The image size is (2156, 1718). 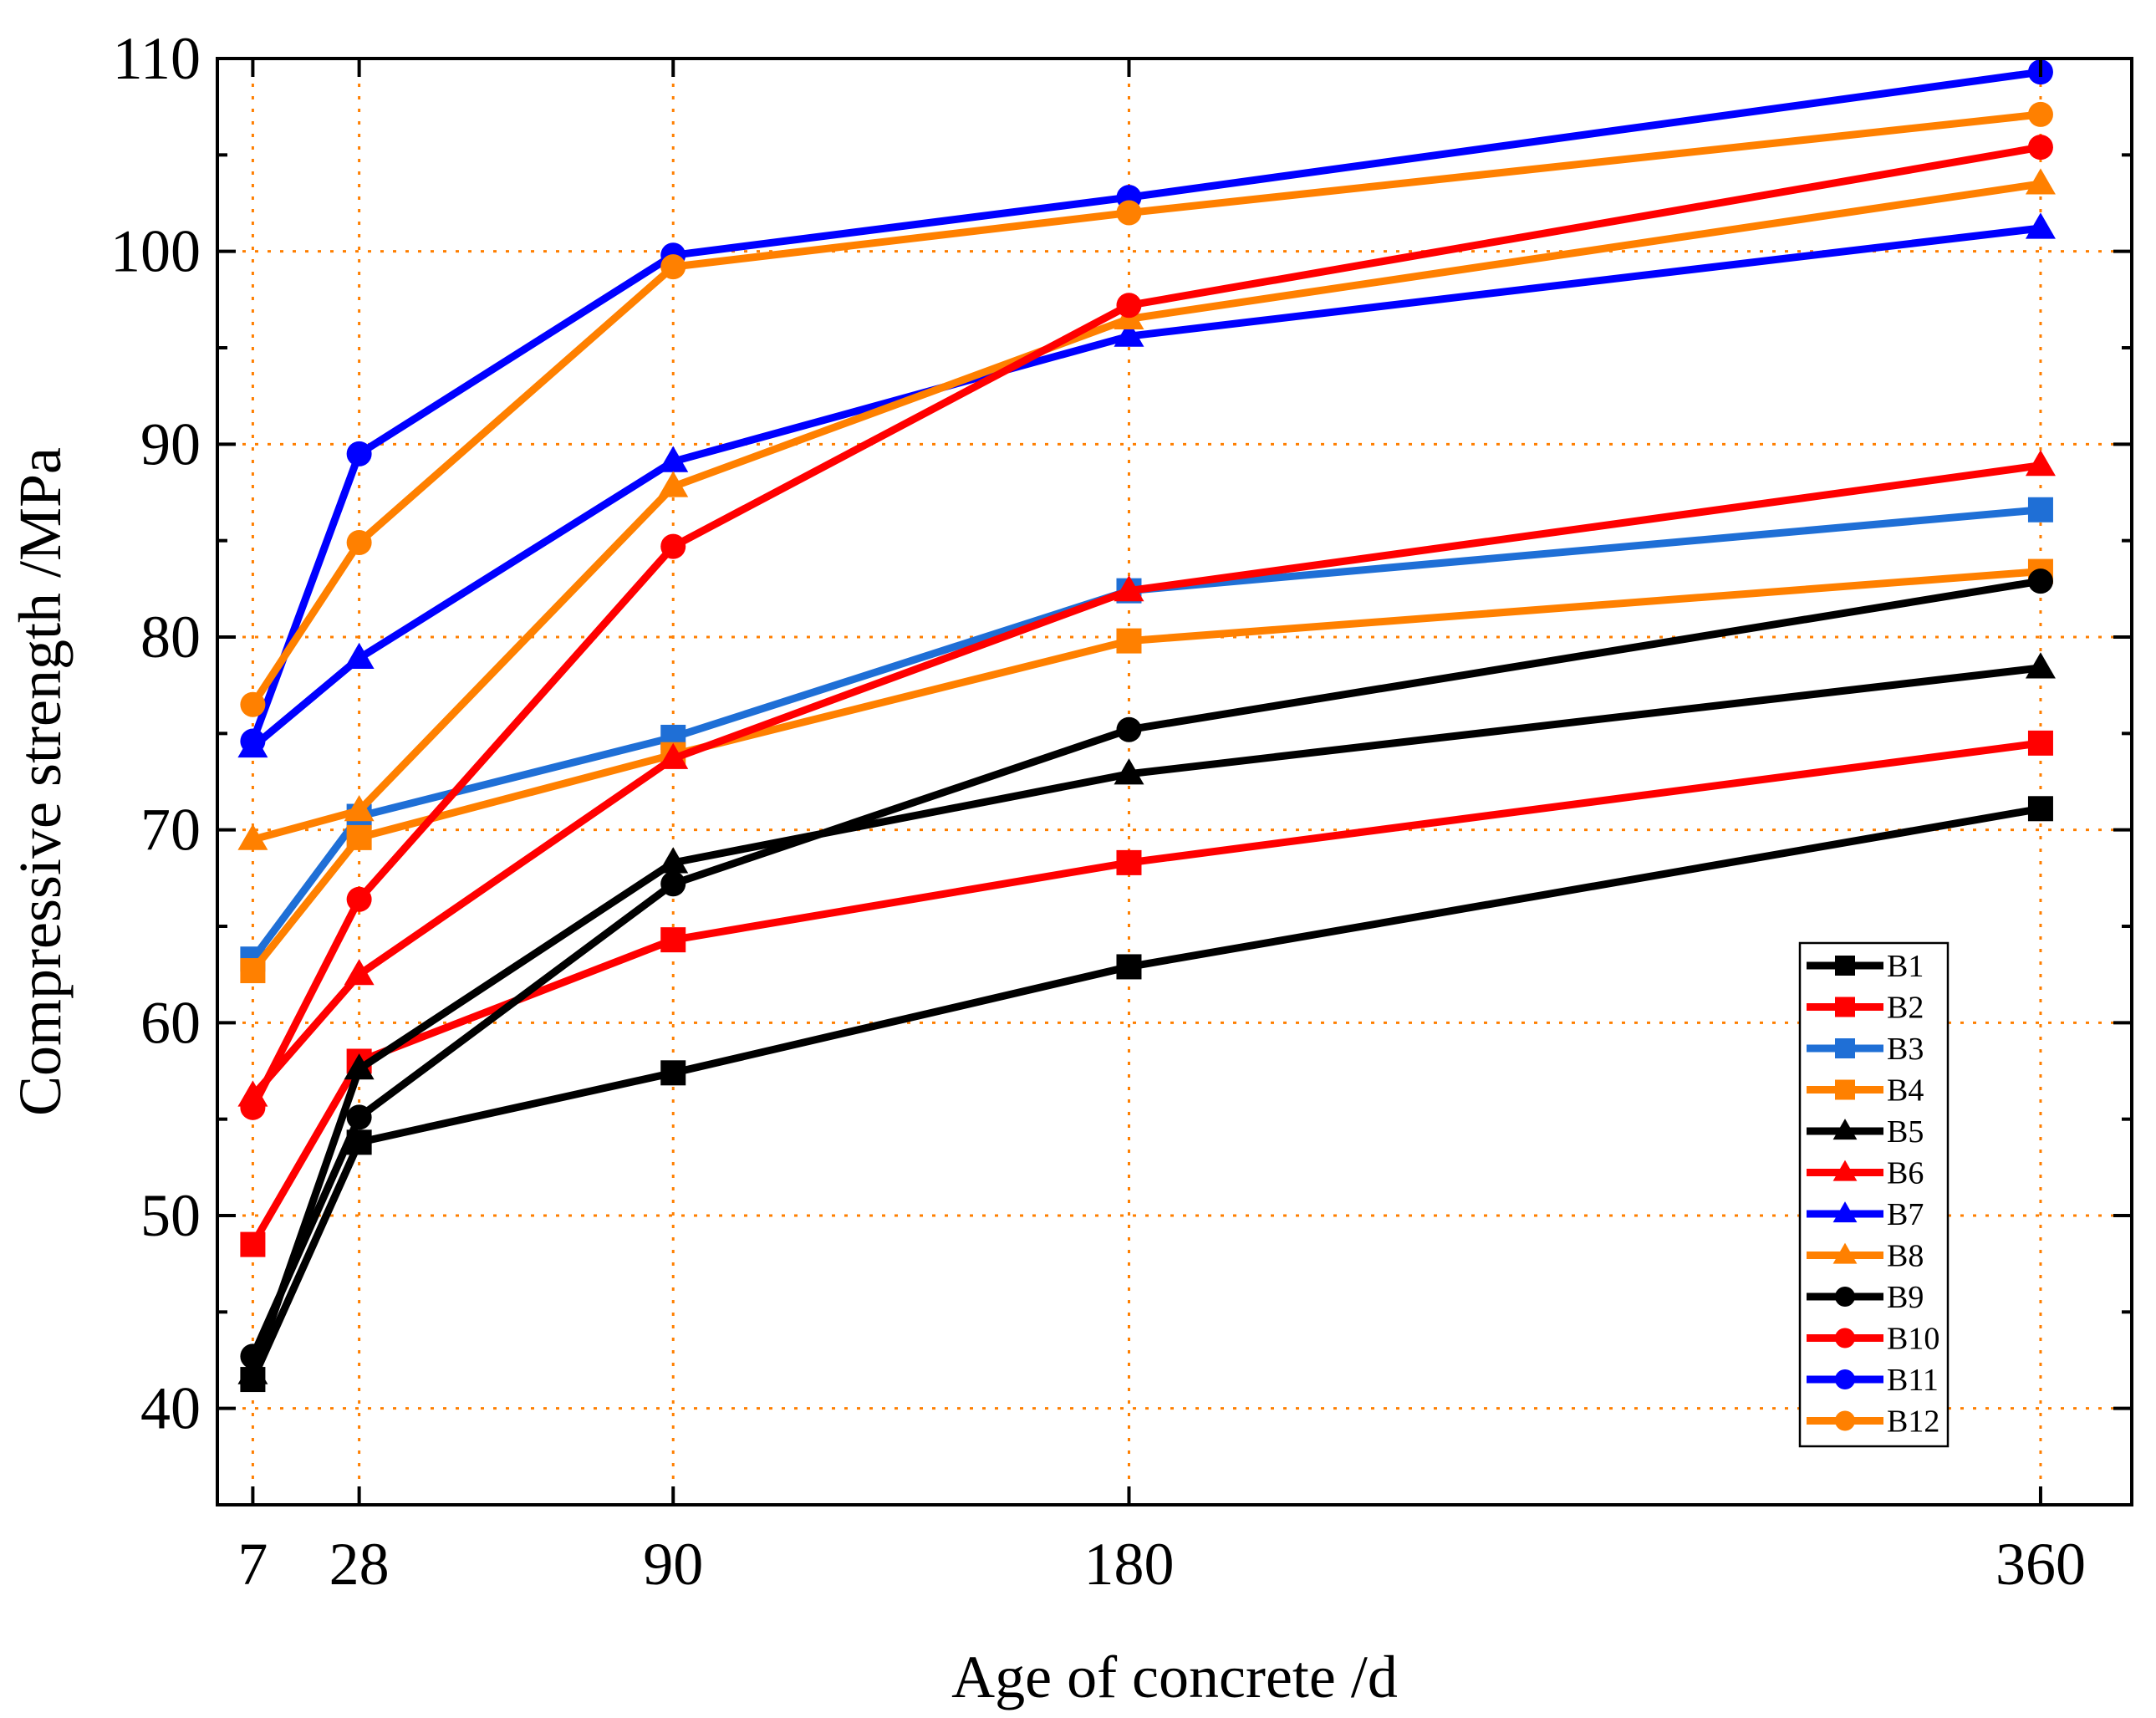 I want to click on legend-label: B9, so click(x=1906, y=1297).